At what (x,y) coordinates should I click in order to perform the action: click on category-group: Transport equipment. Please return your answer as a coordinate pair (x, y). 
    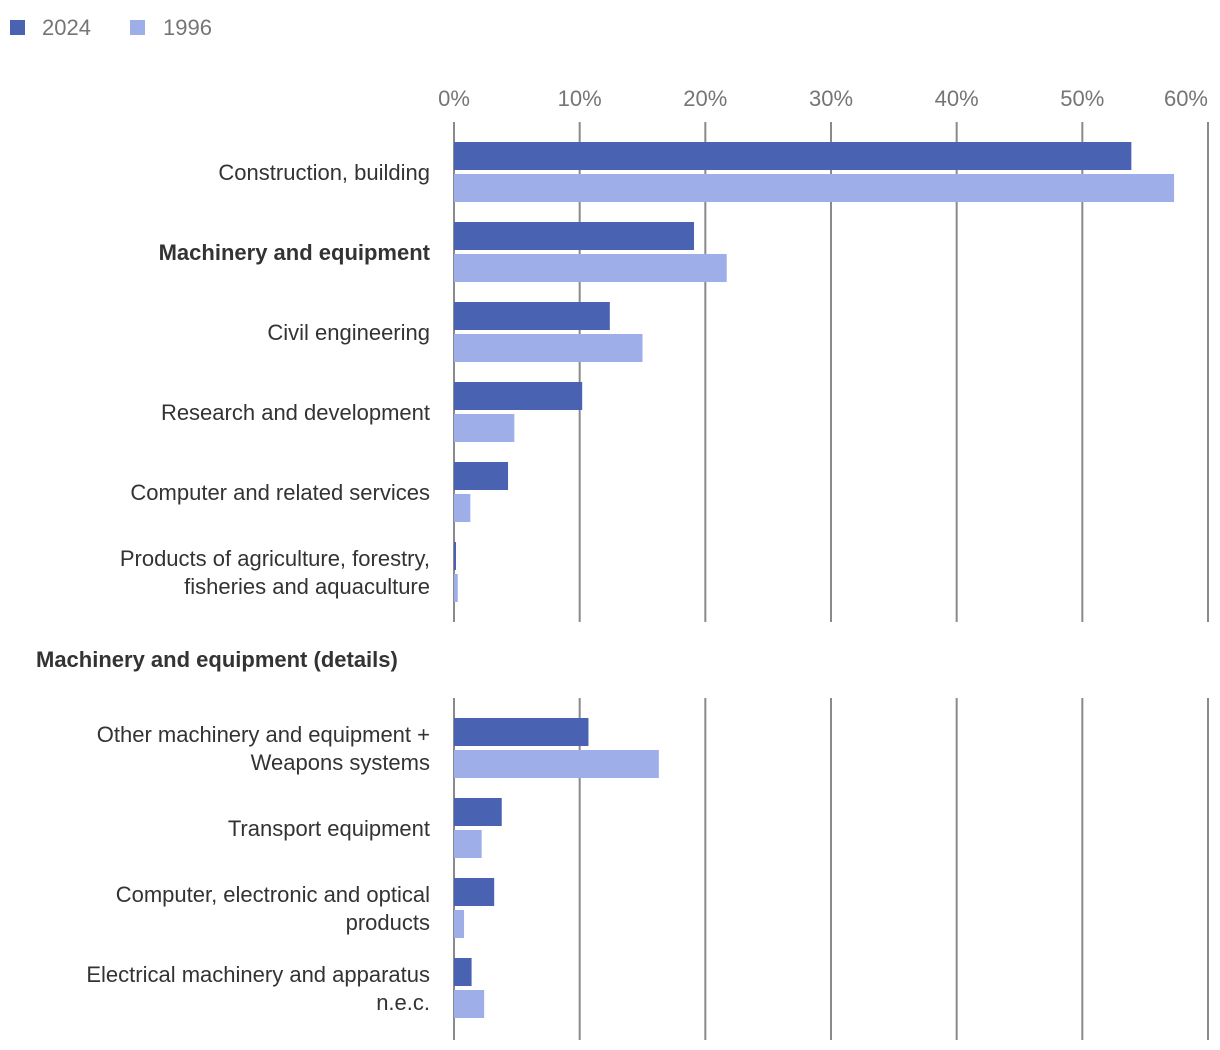
    Looking at the image, I should click on (365, 828).